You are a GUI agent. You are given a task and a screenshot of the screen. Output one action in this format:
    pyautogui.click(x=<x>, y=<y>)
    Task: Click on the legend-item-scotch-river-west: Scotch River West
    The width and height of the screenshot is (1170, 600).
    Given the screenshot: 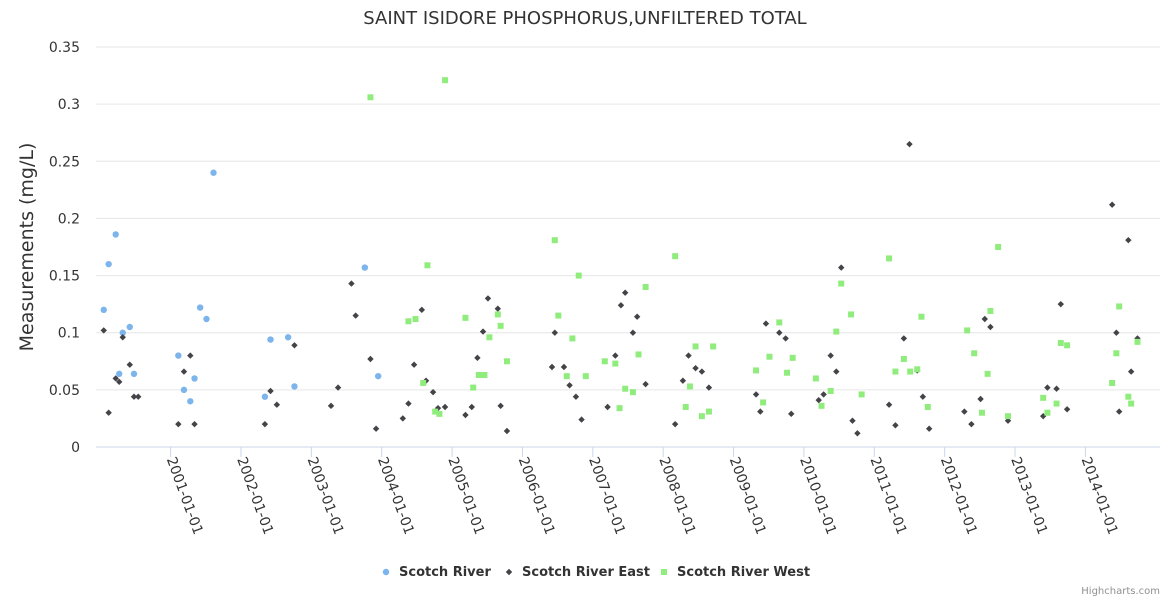 What is the action you would take?
    pyautogui.click(x=735, y=572)
    